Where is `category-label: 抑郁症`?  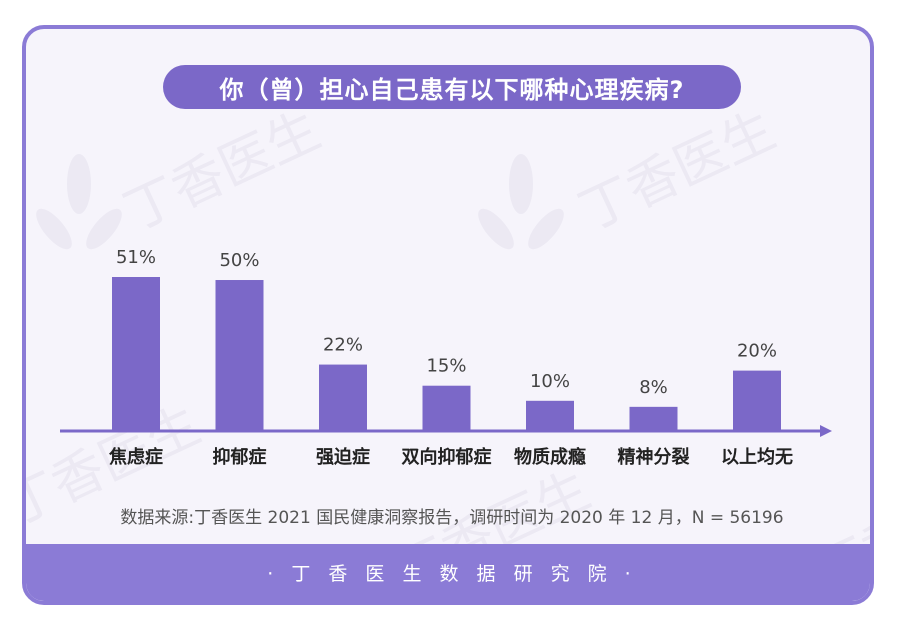
category-label: 抑郁症 is located at coordinates (240, 457).